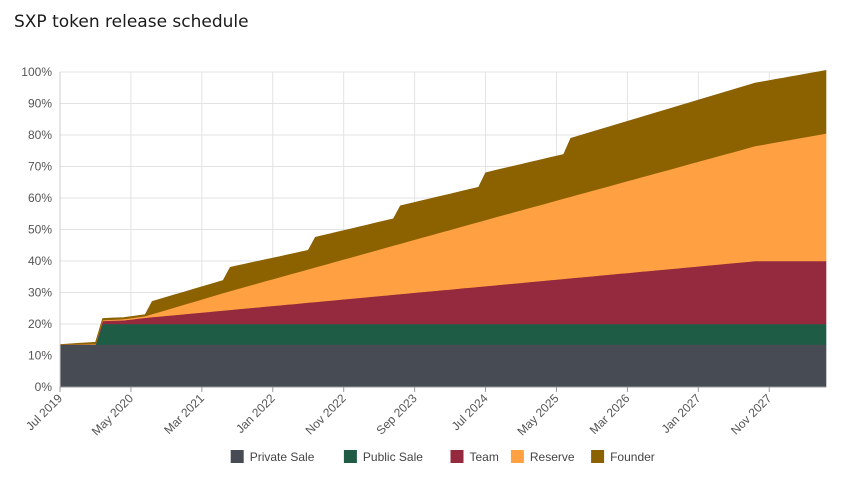 The image size is (847, 479). I want to click on legend-item-public-sale: Public Sale, so click(383, 457).